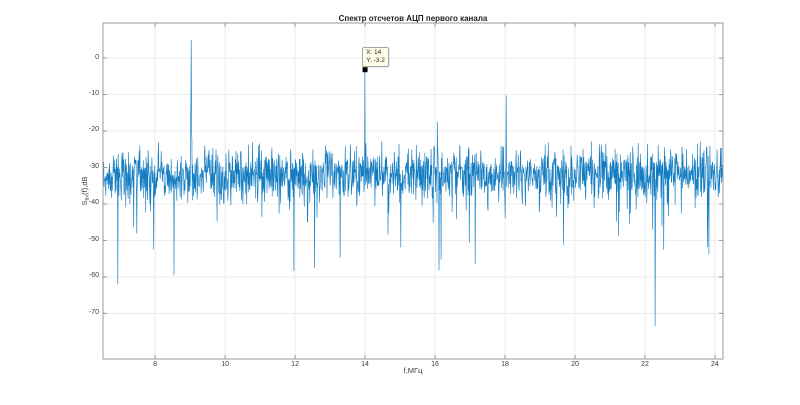 The height and width of the screenshot is (405, 800). I want to click on y-tick-label: -10, so click(93, 93).